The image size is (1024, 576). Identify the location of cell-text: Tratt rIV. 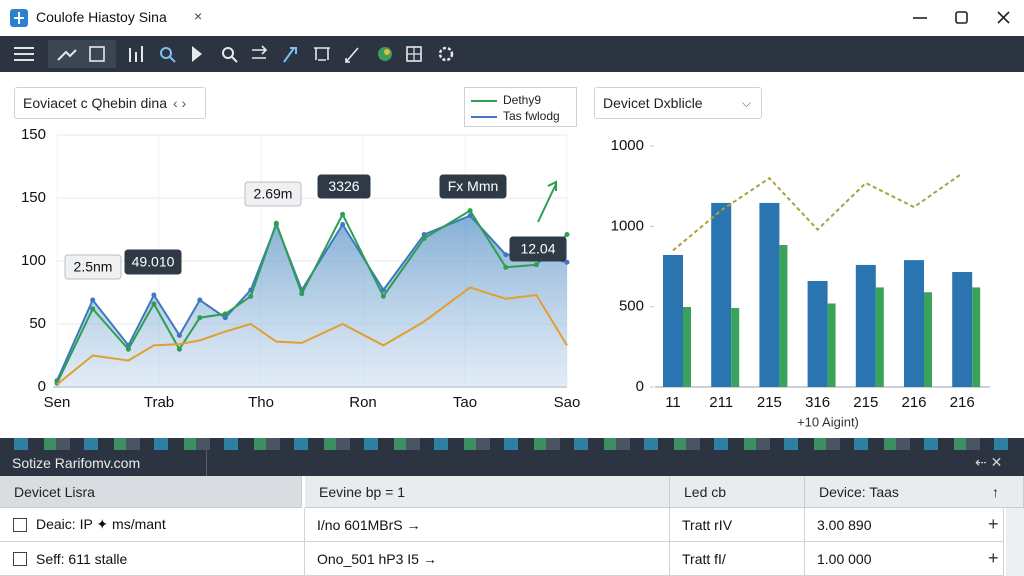
(707, 524).